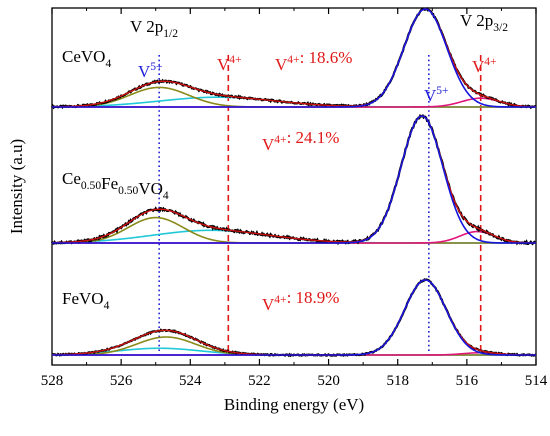 The height and width of the screenshot is (436, 550). I want to click on x-axis-label: Binding energy (eV), so click(294, 404).